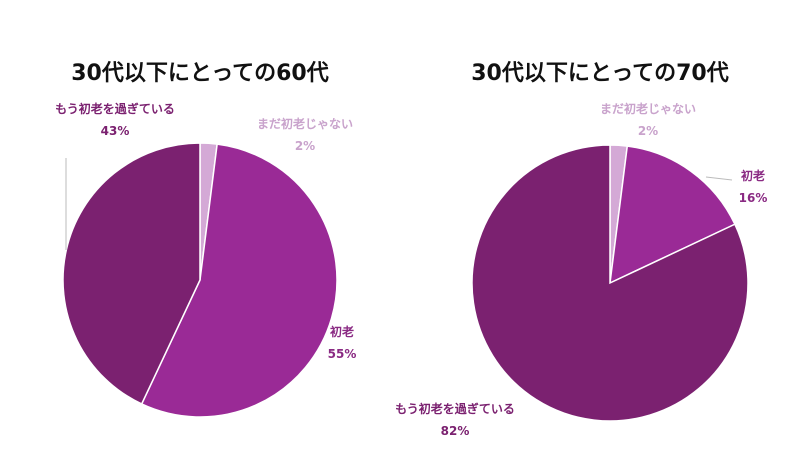  Describe the element at coordinates (342, 331) in the screenshot. I see `pie-0-slice-1-label: 初老` at that location.